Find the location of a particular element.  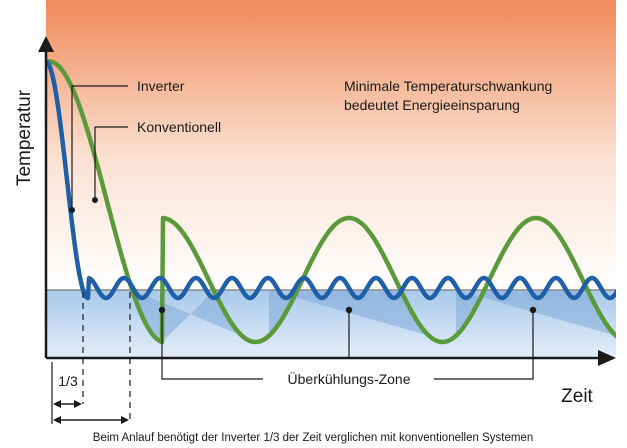

x-axis-label: Zeit is located at coordinates (577, 396).